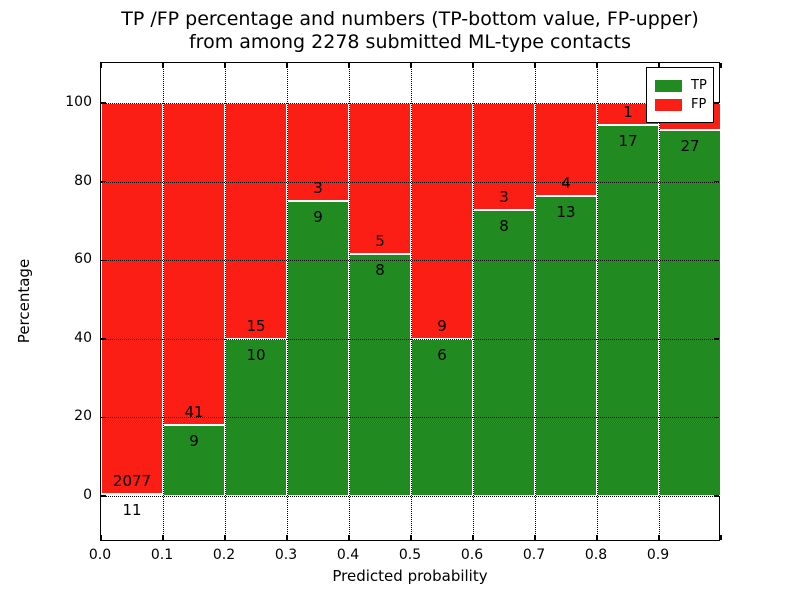 This screenshot has height=600, width=800. I want to click on legend: TP FP, so click(680, 95).